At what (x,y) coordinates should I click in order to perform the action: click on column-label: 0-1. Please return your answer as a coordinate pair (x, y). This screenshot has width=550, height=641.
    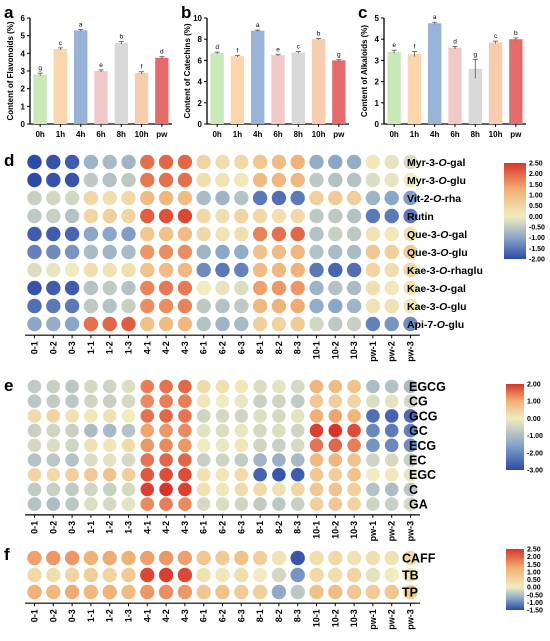
    Looking at the image, I should click on (35, 347).